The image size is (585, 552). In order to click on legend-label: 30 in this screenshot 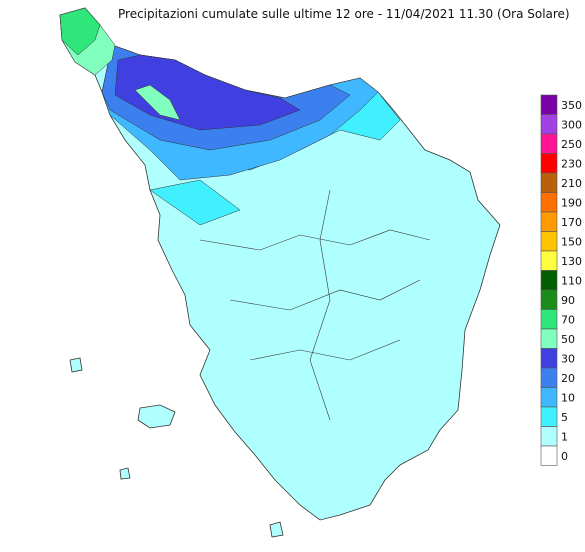, I will do `click(568, 358)`.